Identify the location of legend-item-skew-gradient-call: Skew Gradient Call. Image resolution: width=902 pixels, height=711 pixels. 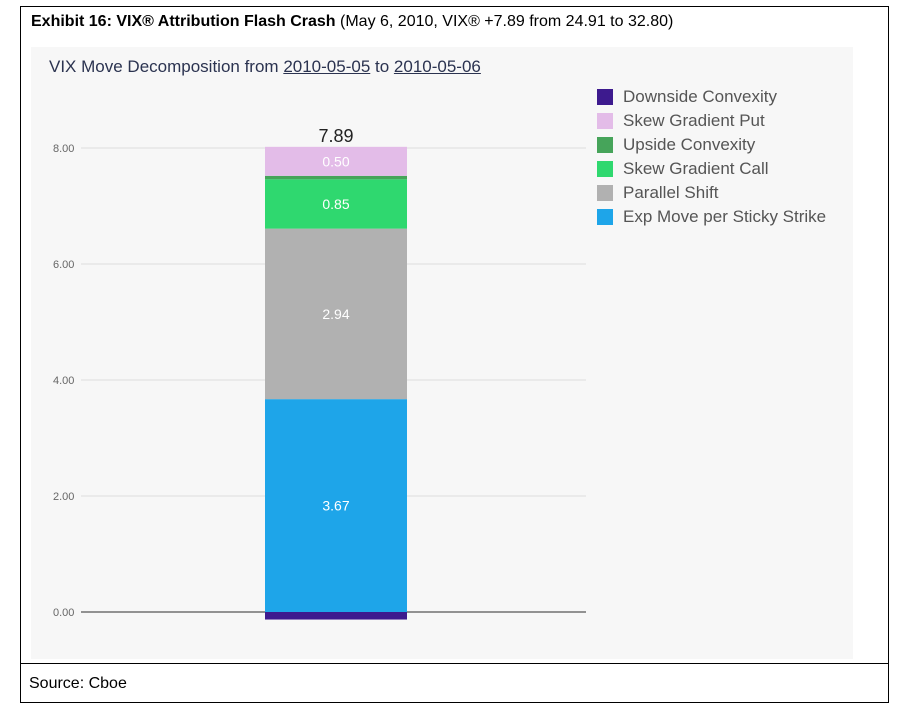
(711, 169).